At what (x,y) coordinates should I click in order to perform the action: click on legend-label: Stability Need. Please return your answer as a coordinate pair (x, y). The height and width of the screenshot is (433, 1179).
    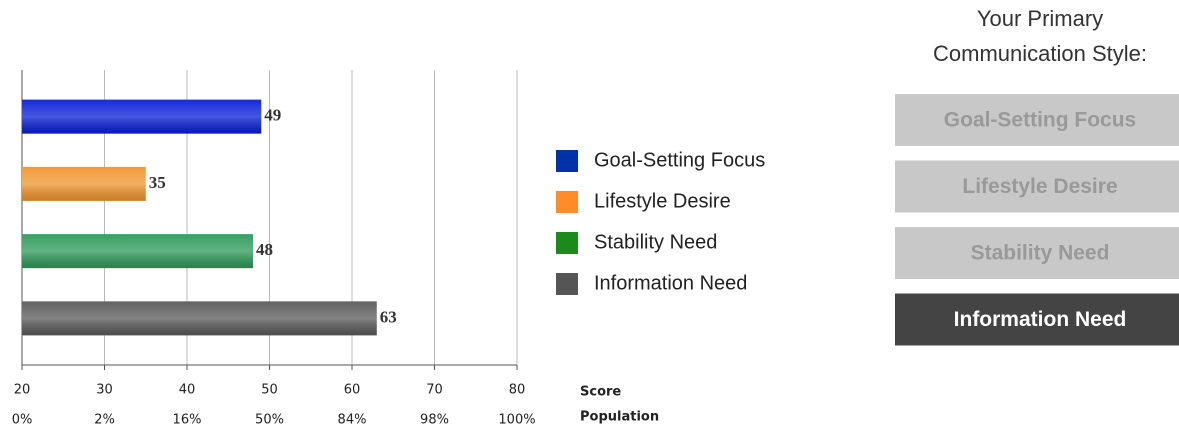
    Looking at the image, I should click on (655, 242).